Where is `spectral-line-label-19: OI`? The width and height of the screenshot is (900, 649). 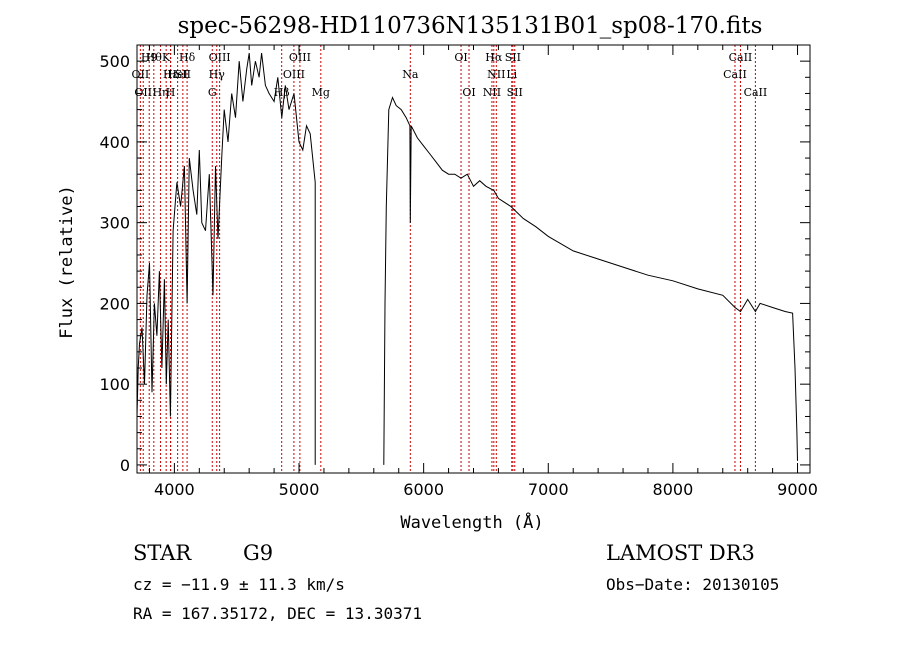 spectral-line-label-19: OI is located at coordinates (460, 57).